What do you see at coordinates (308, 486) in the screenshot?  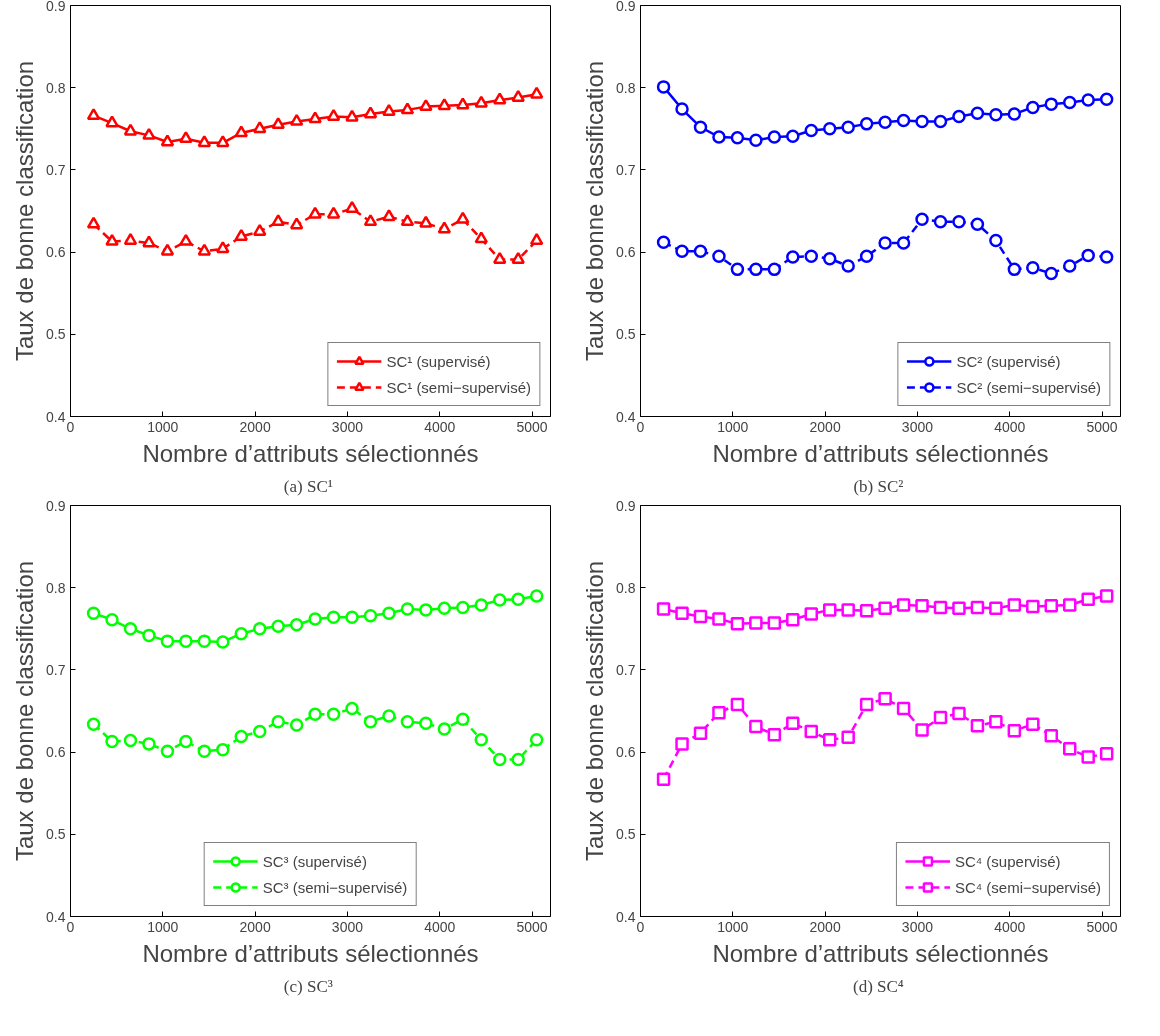 I see `text: (a) SC¹` at bounding box center [308, 486].